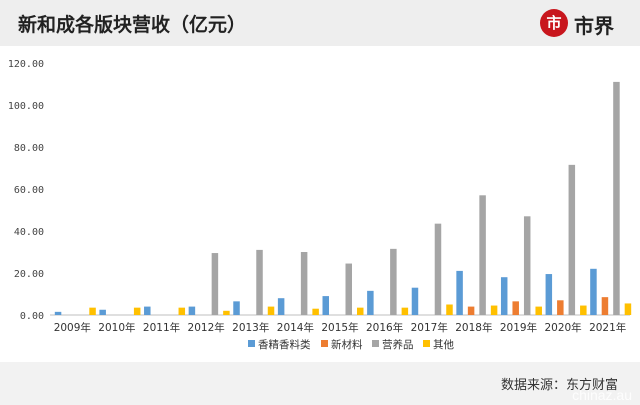 The image size is (640, 405). What do you see at coordinates (320, 383) in the screenshot?
I see `footer-bar: 数据来源：东方财富 chinaz.au` at bounding box center [320, 383].